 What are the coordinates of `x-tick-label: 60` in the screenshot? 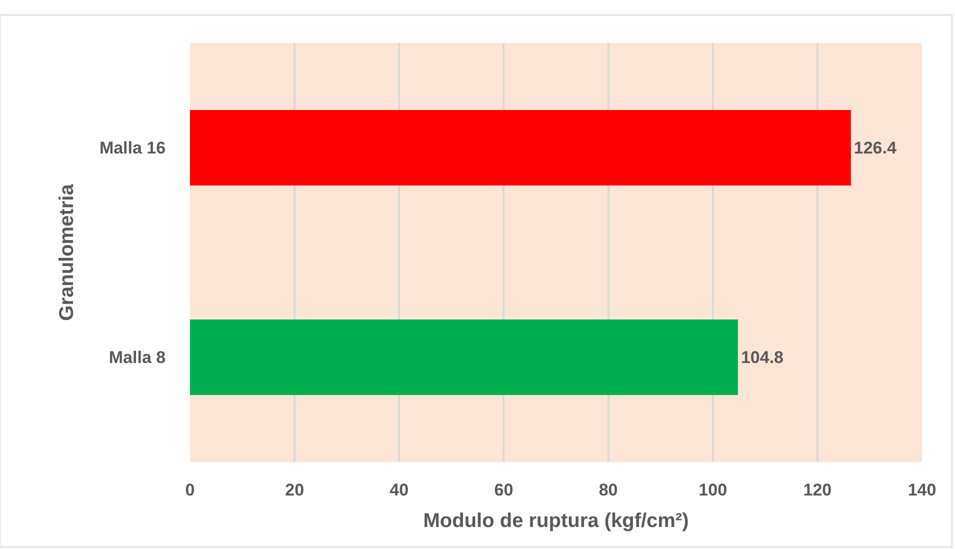 It's located at (504, 490).